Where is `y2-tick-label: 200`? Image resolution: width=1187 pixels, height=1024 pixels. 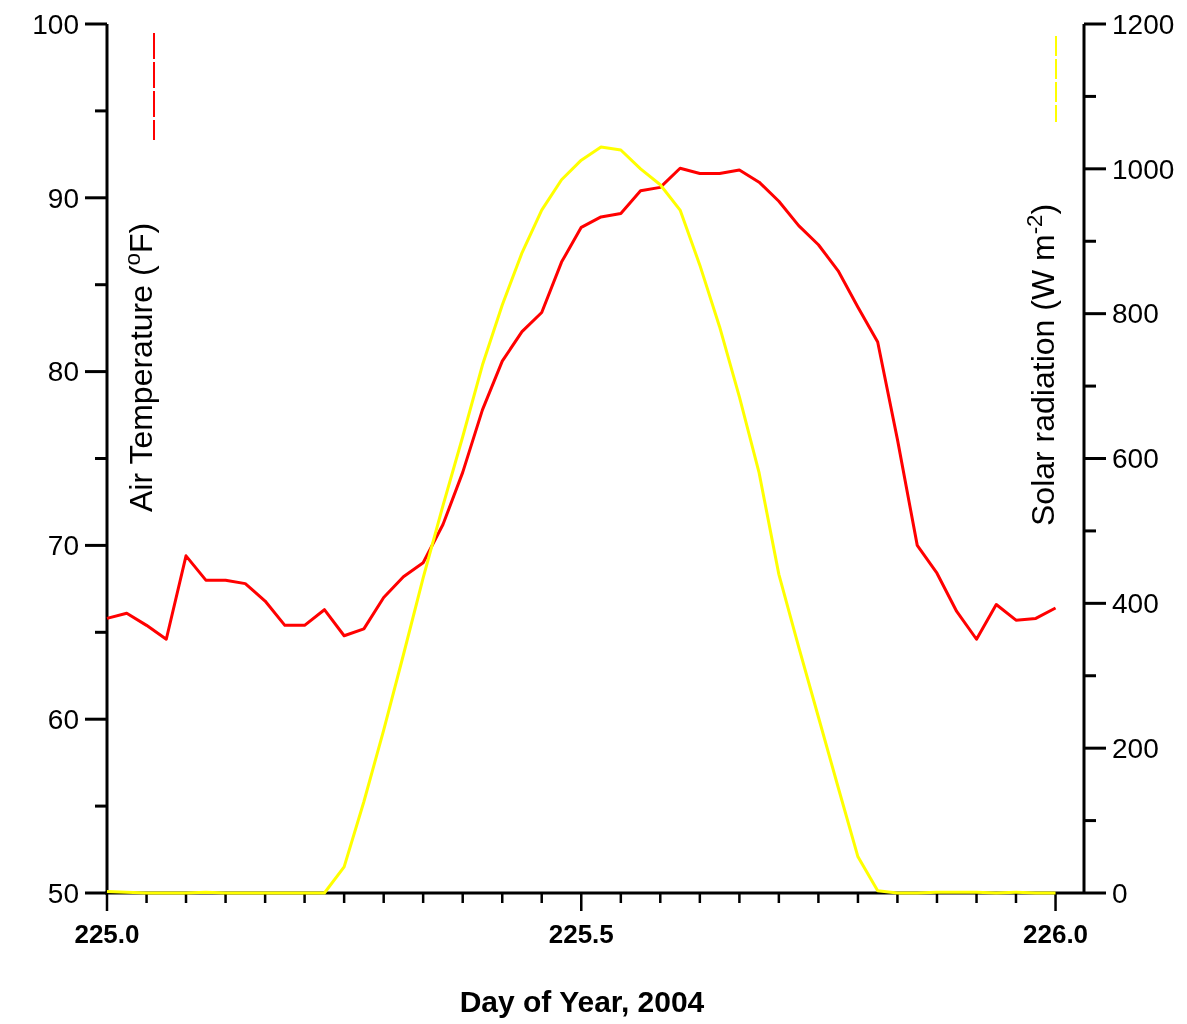 y2-tick-label: 200 is located at coordinates (1135, 748).